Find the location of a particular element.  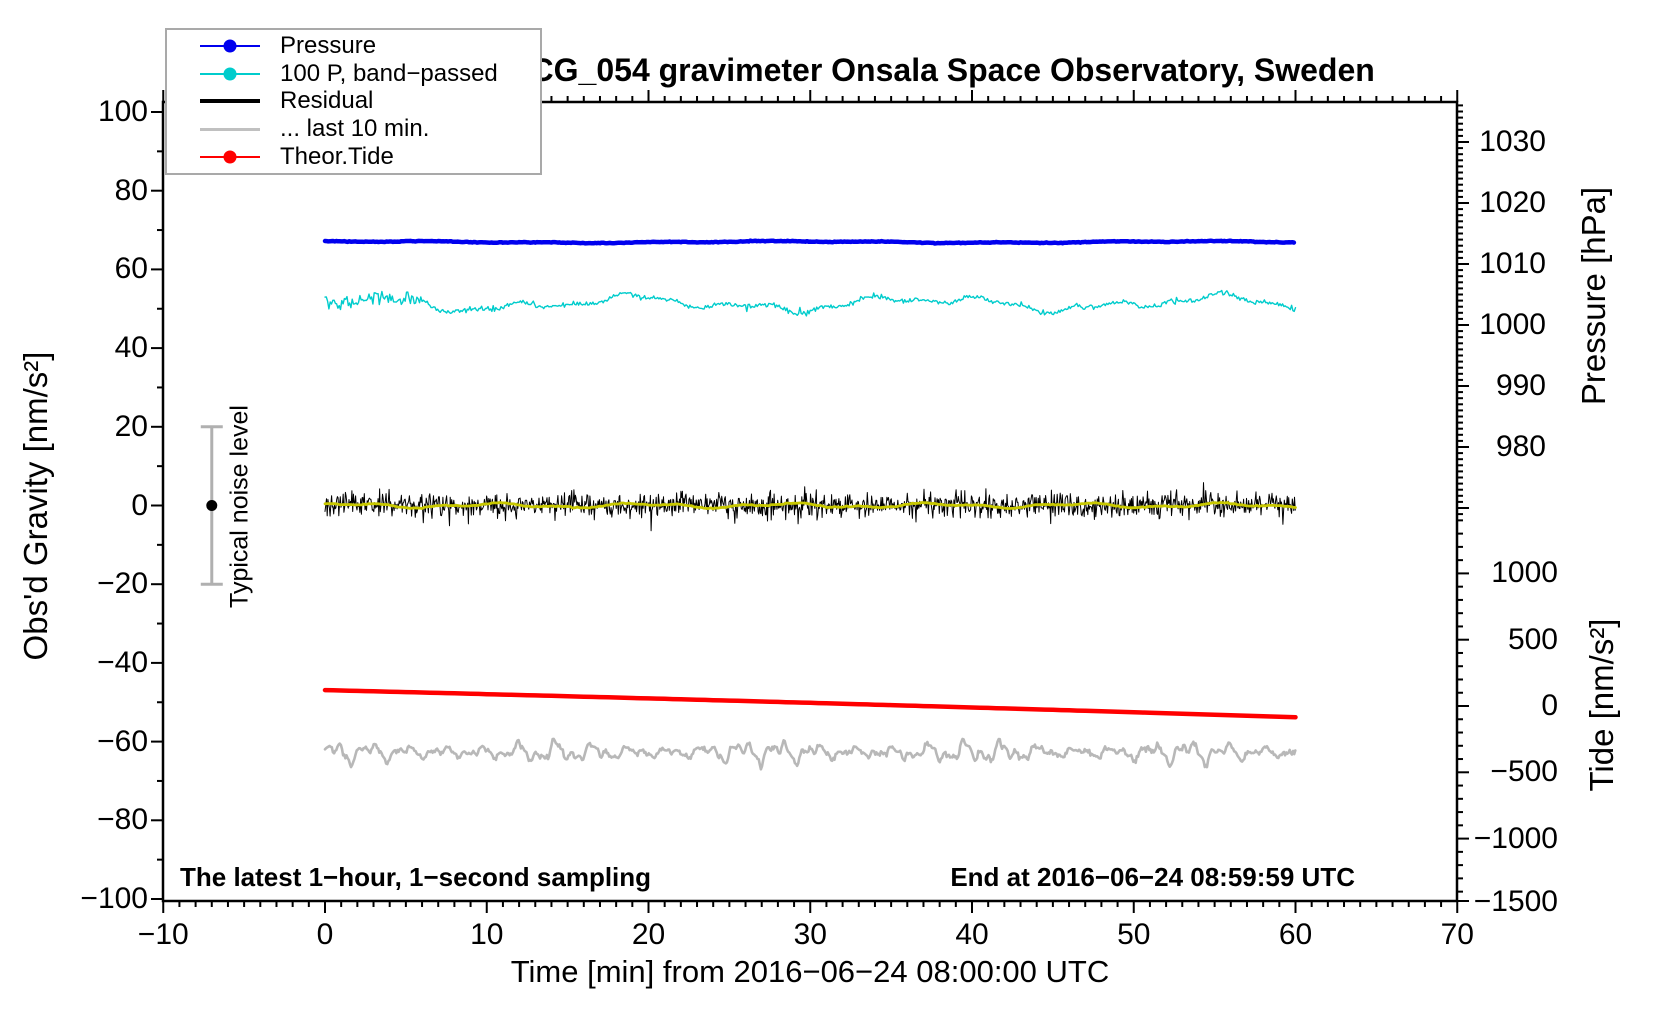

pressure-axis-label: Pressure [hPa] is located at coordinates (1593, 296).